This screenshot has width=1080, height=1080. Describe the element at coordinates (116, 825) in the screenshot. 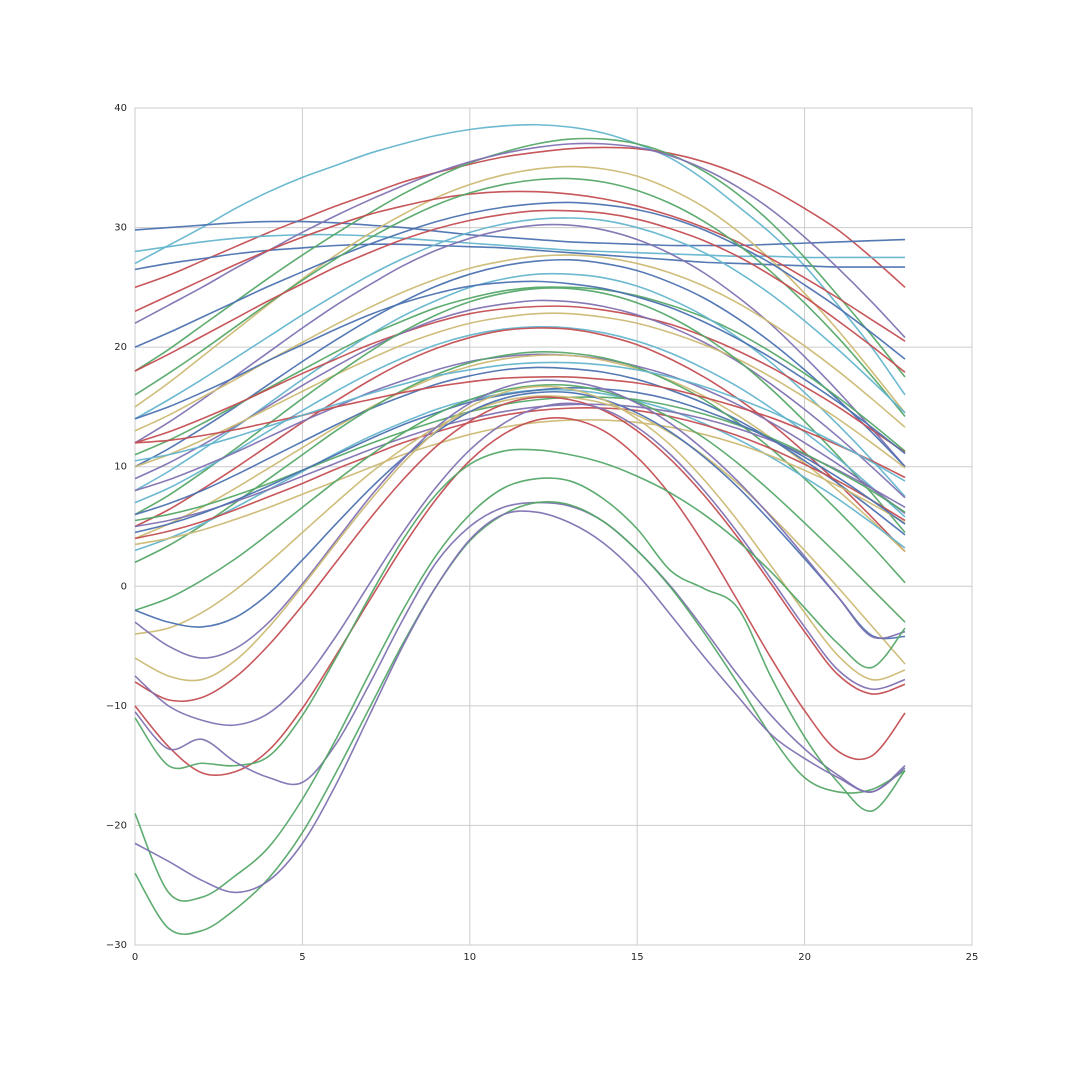

I see `y-tick-label: −20` at that location.